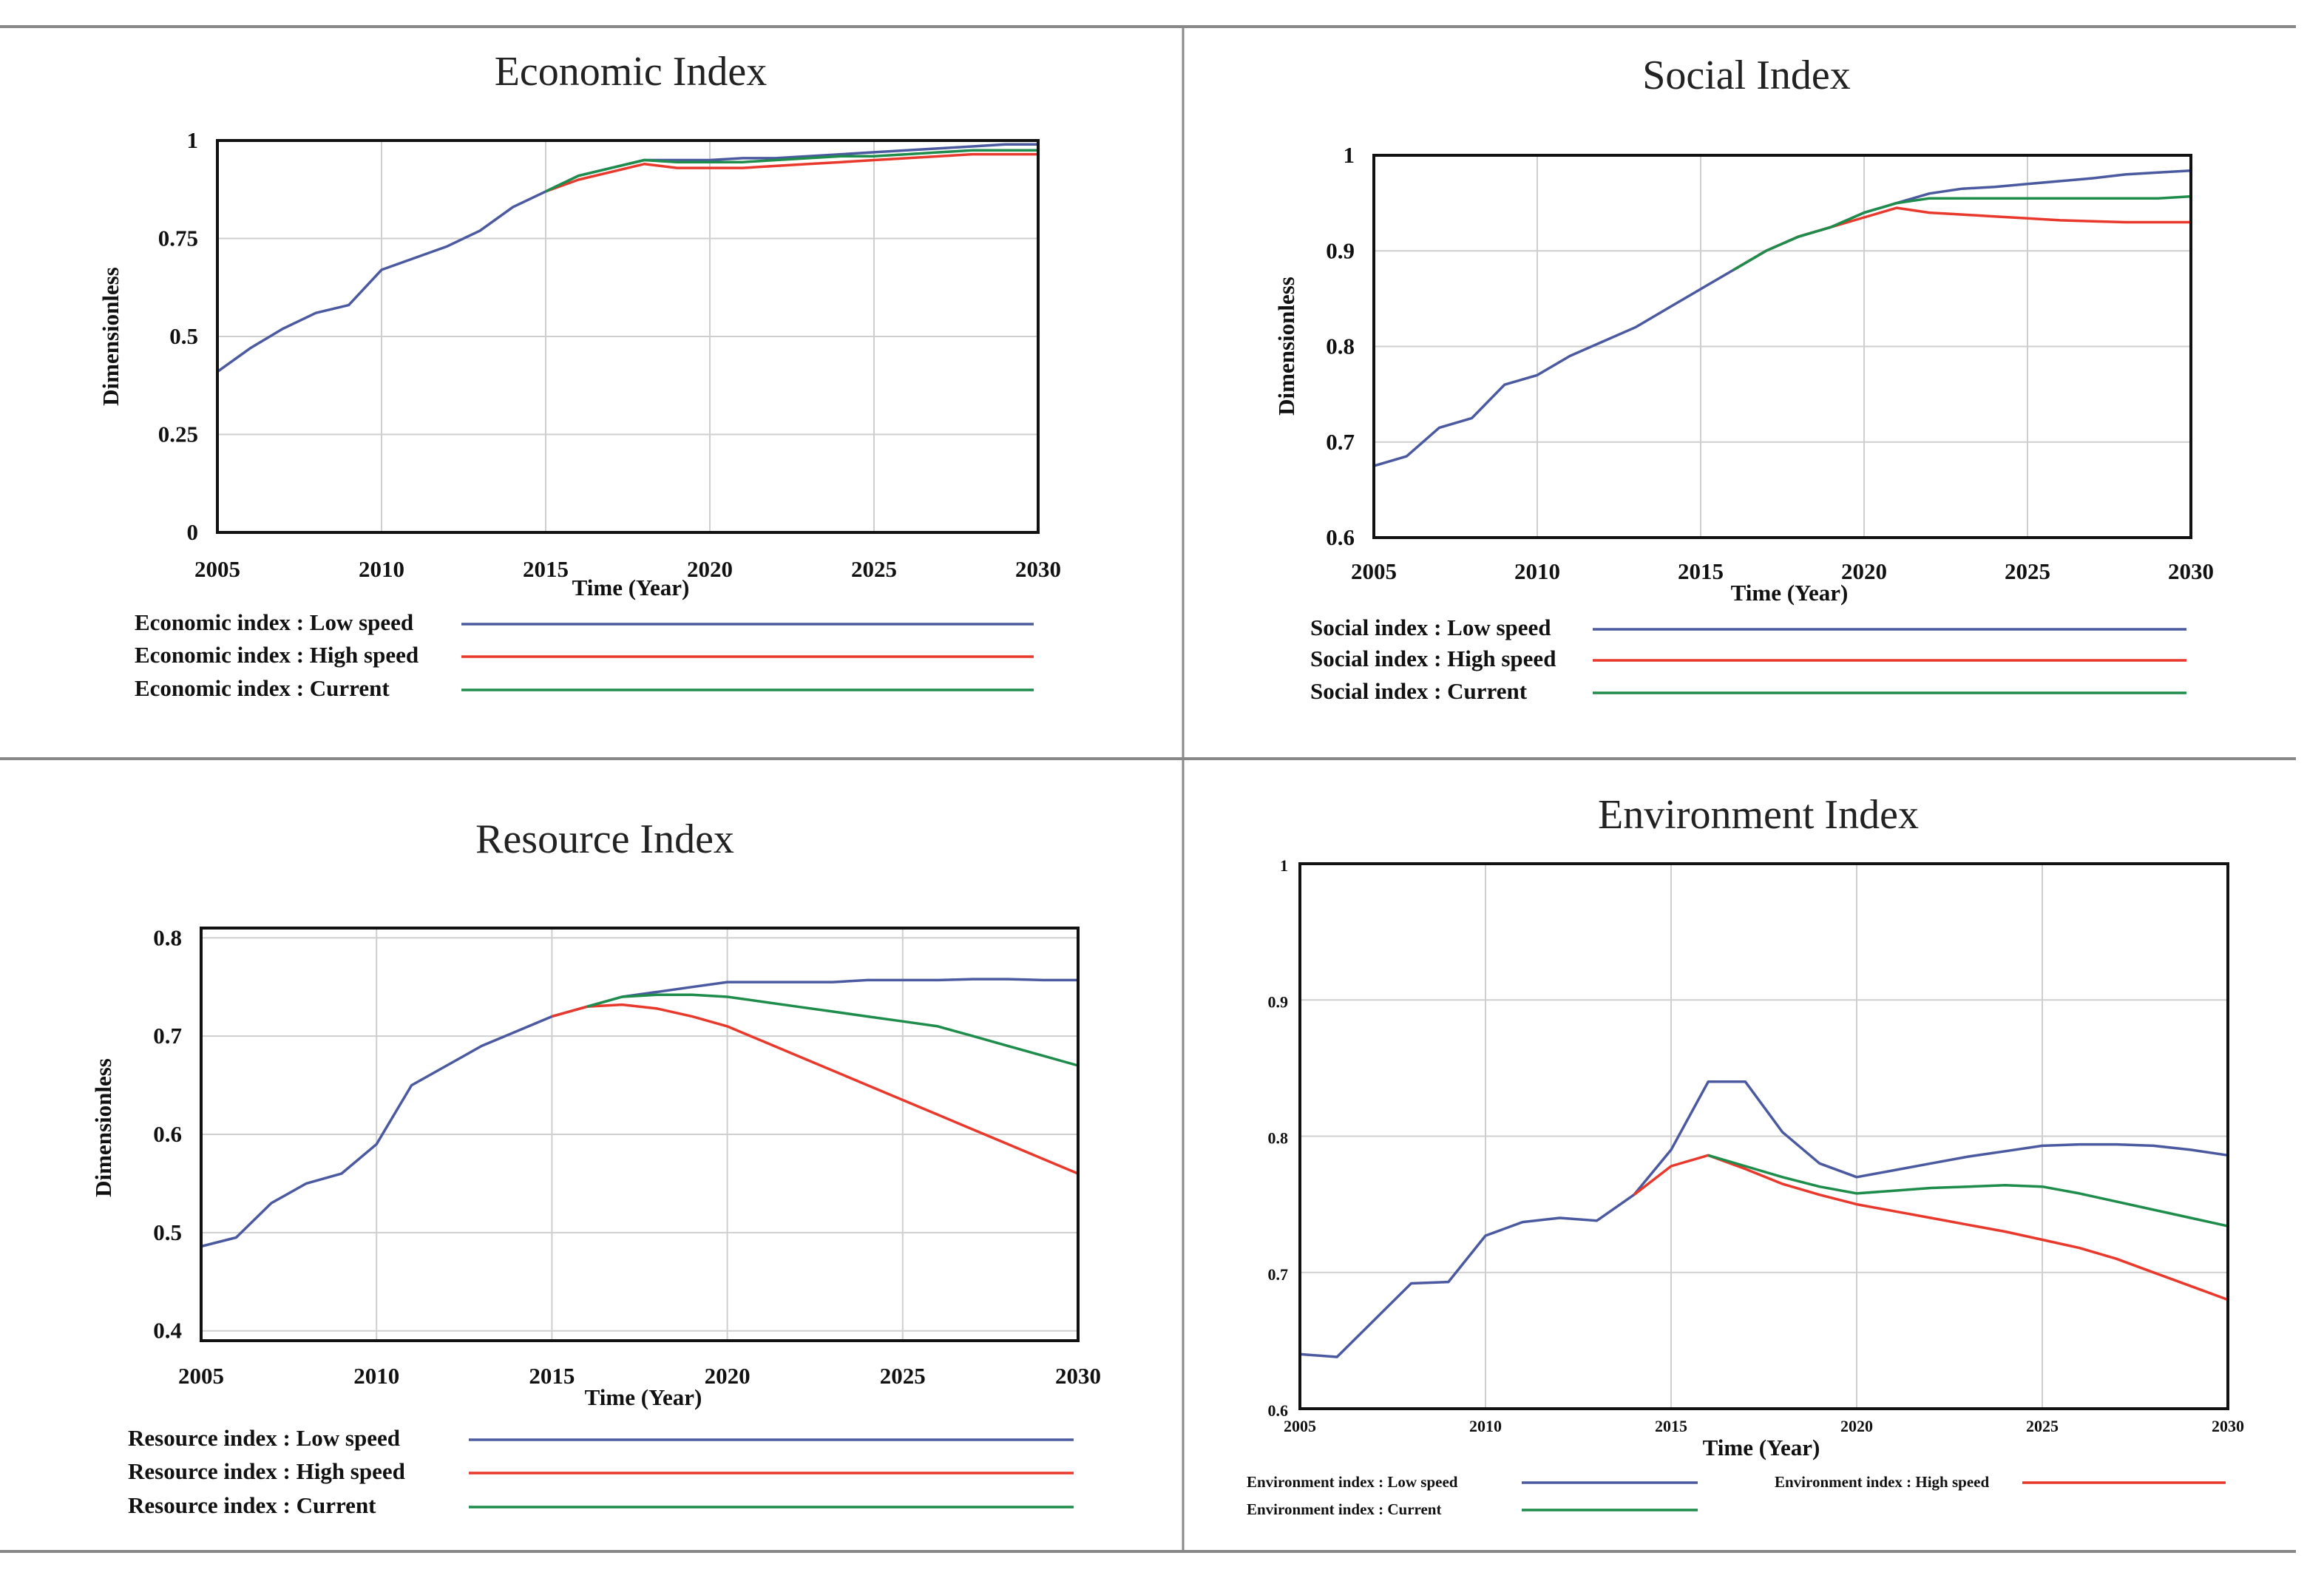  Describe the element at coordinates (631, 72) in the screenshot. I see `chart-title: Economic Index` at that location.